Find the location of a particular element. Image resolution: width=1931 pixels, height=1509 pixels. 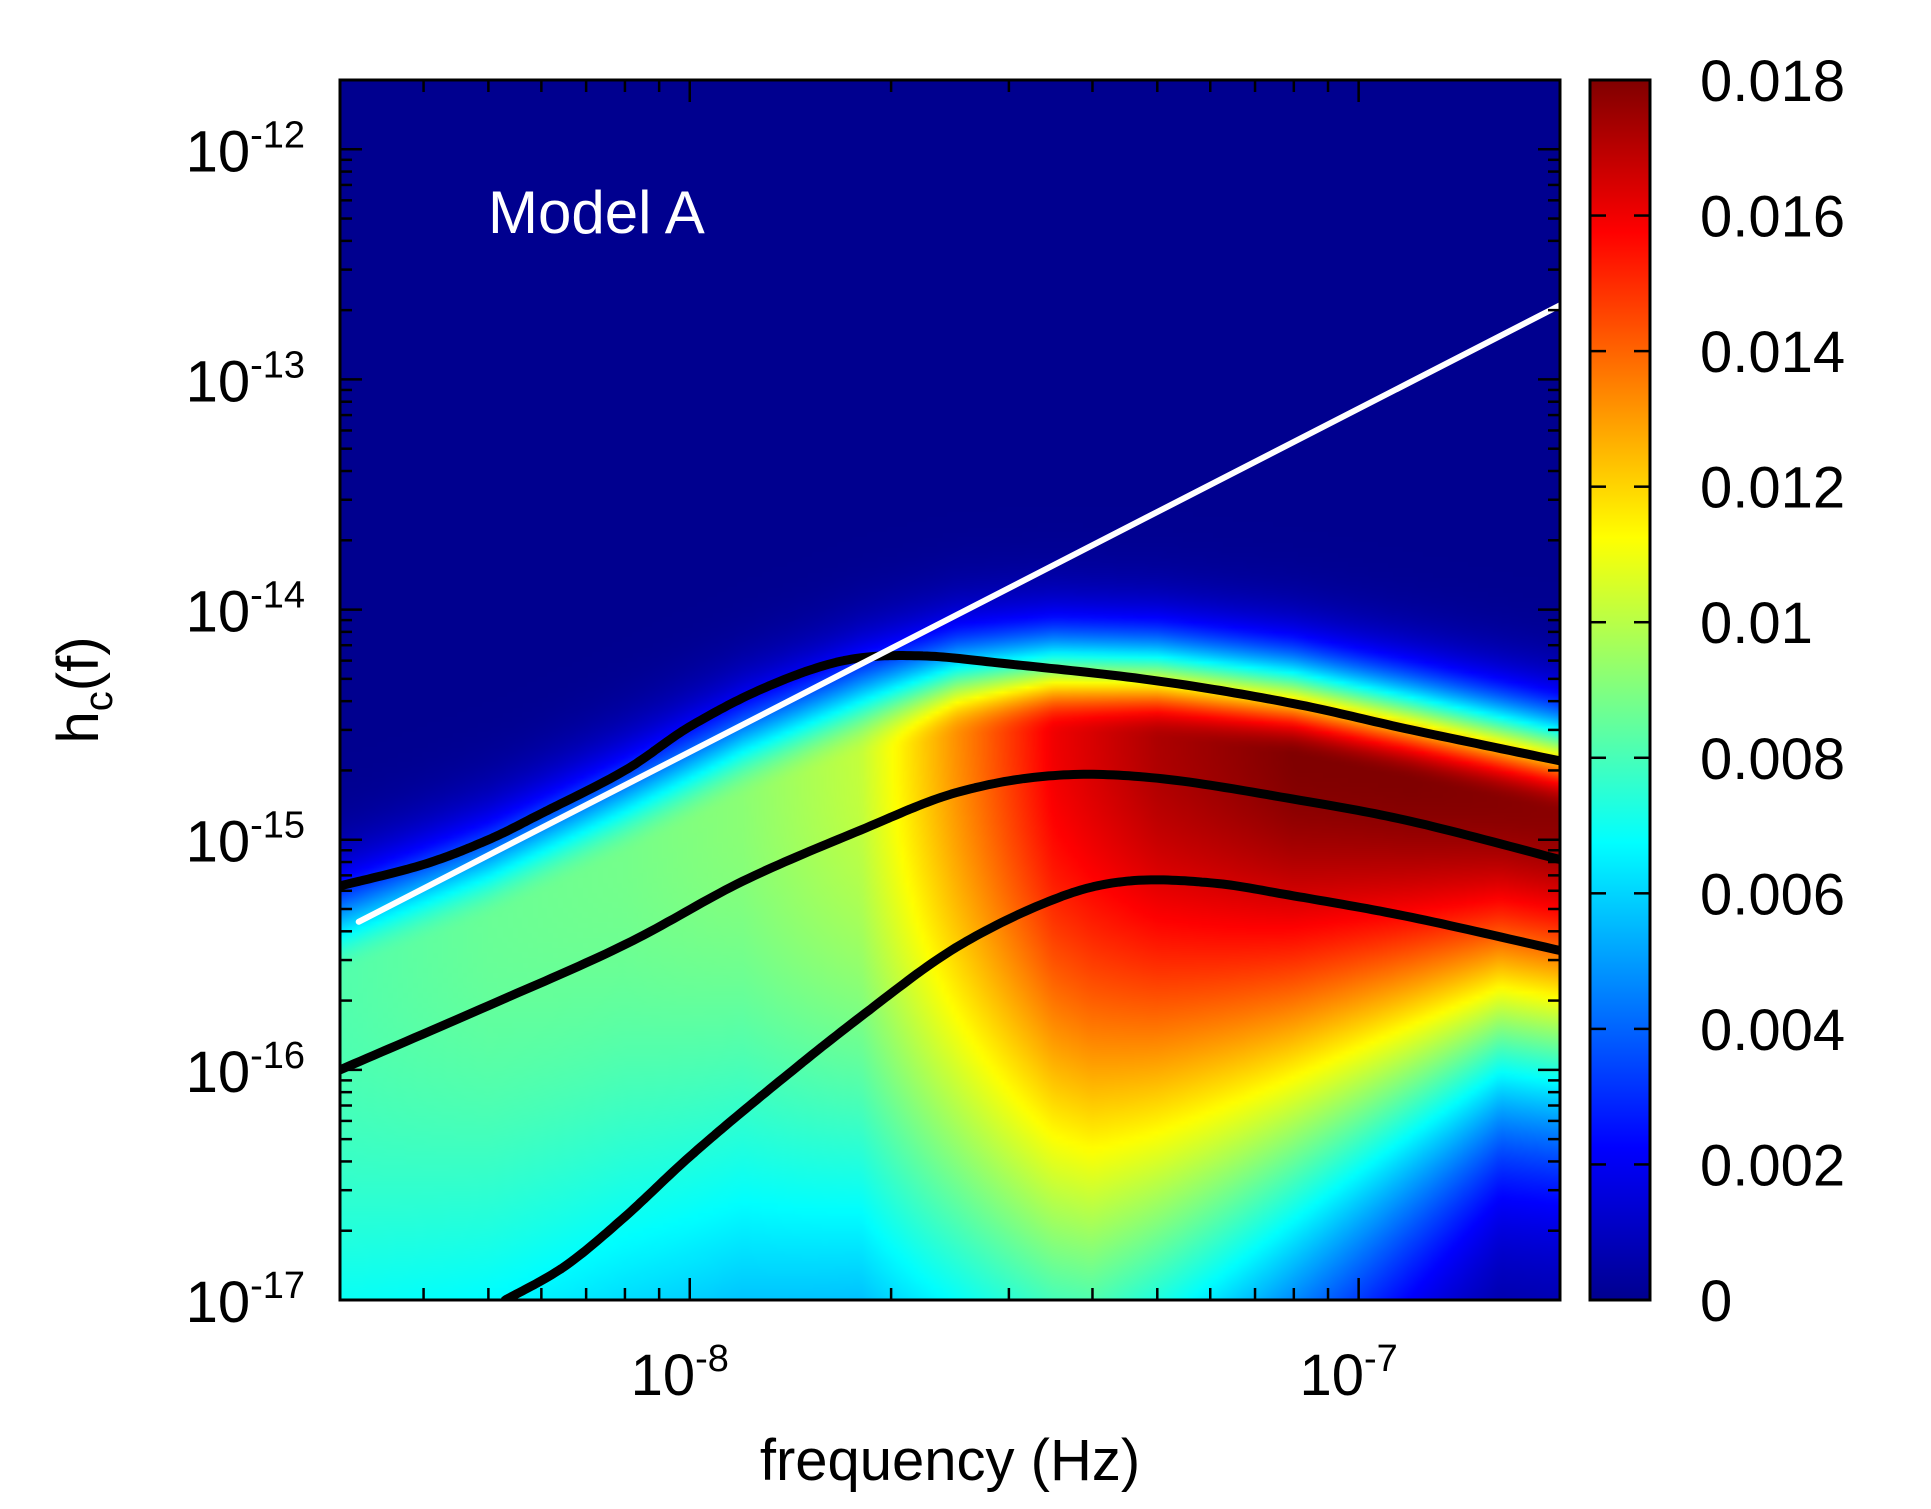

y-tick-label-exponent: -12 is located at coordinates (277, 135).